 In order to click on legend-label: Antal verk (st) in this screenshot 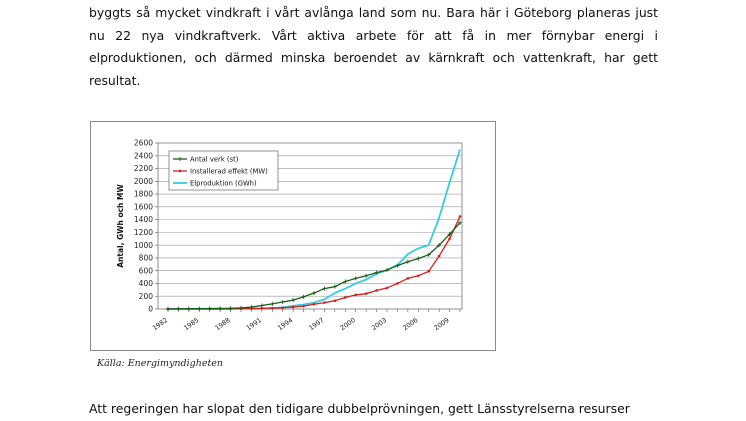, I will do `click(214, 159)`.